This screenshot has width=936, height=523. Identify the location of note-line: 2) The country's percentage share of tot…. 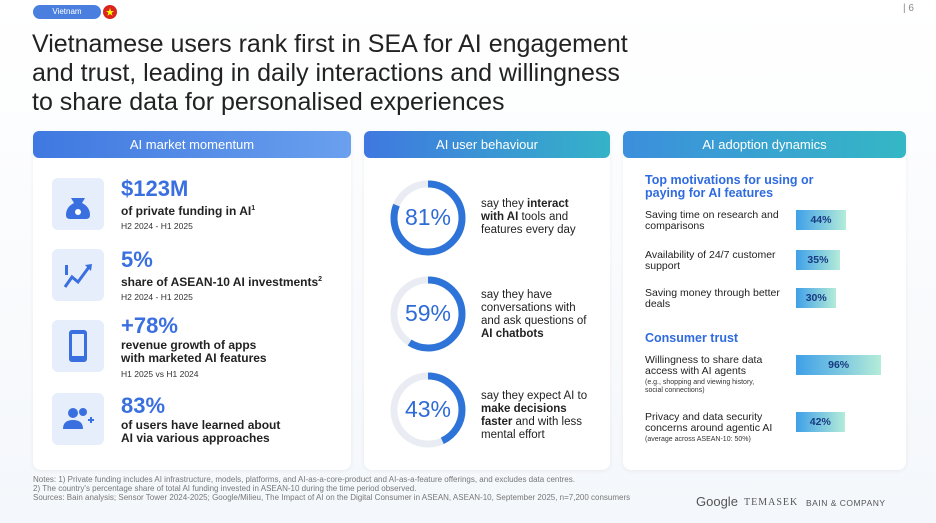
(225, 488).